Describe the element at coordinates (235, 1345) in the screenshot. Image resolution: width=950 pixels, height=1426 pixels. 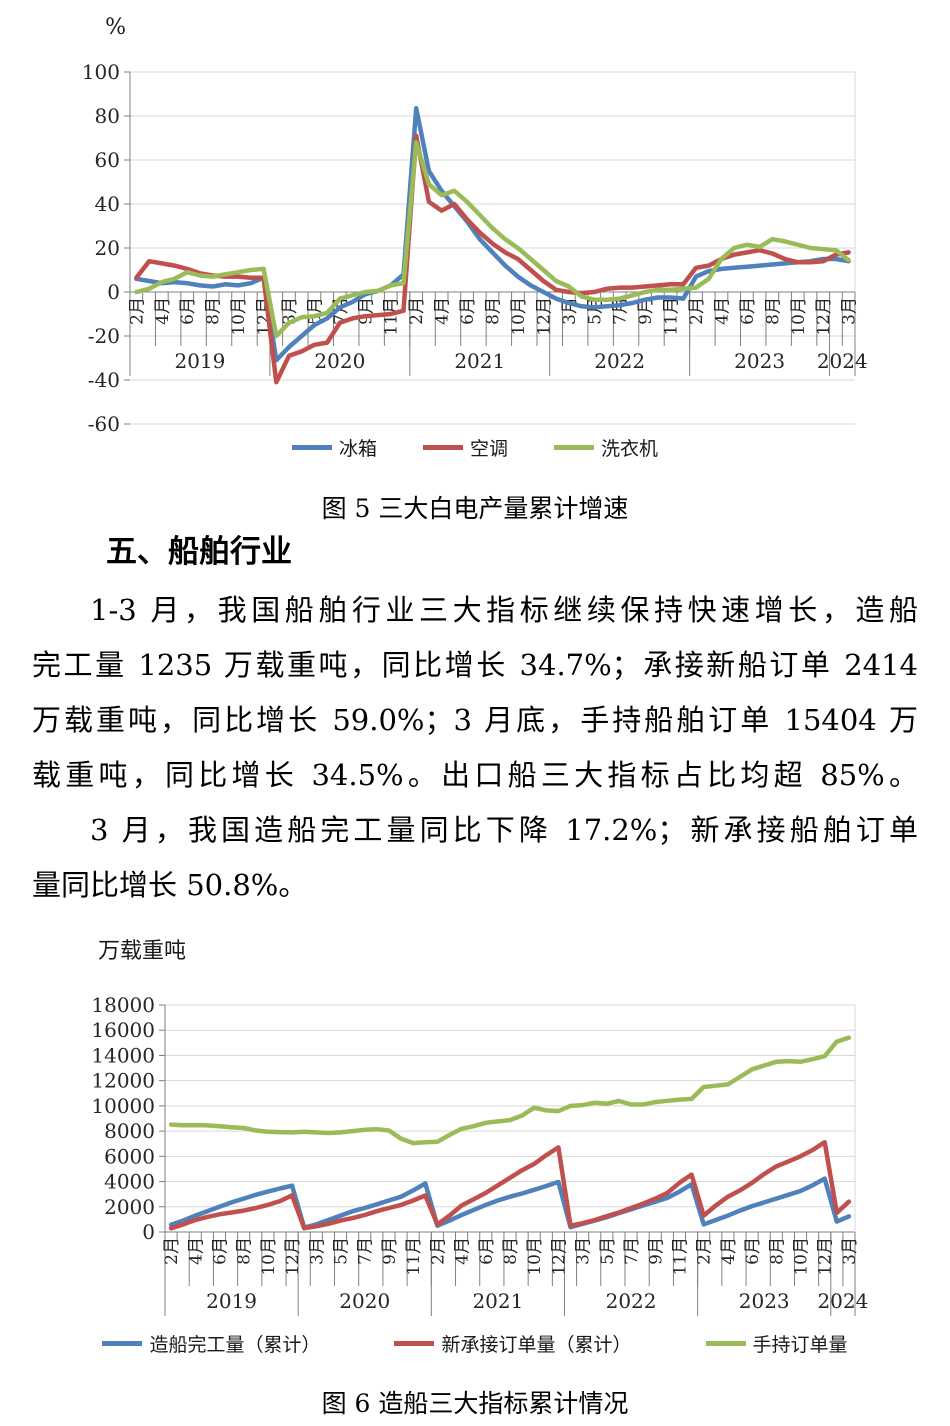
I see `legend-label: 造船完工量（累计）` at that location.